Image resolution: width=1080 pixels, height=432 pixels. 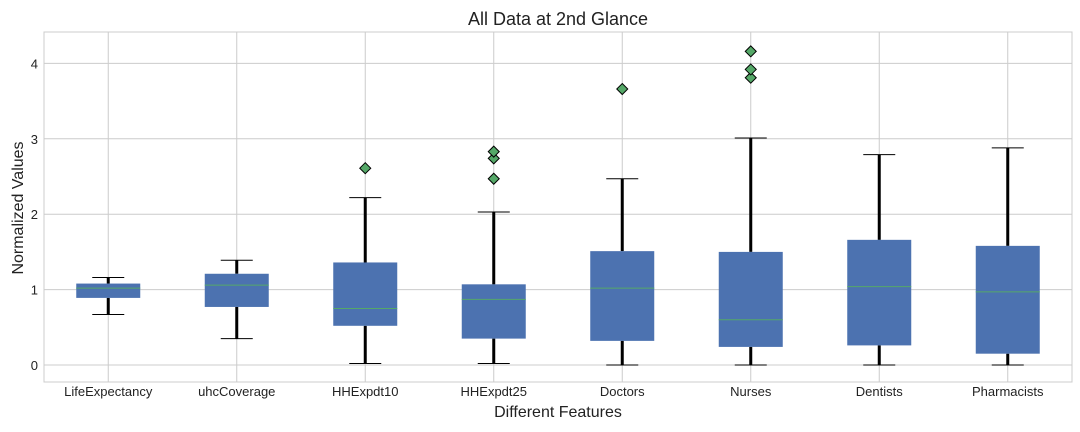 What do you see at coordinates (365, 391) in the screenshot?
I see `x-tick-label: HHExpdt10` at bounding box center [365, 391].